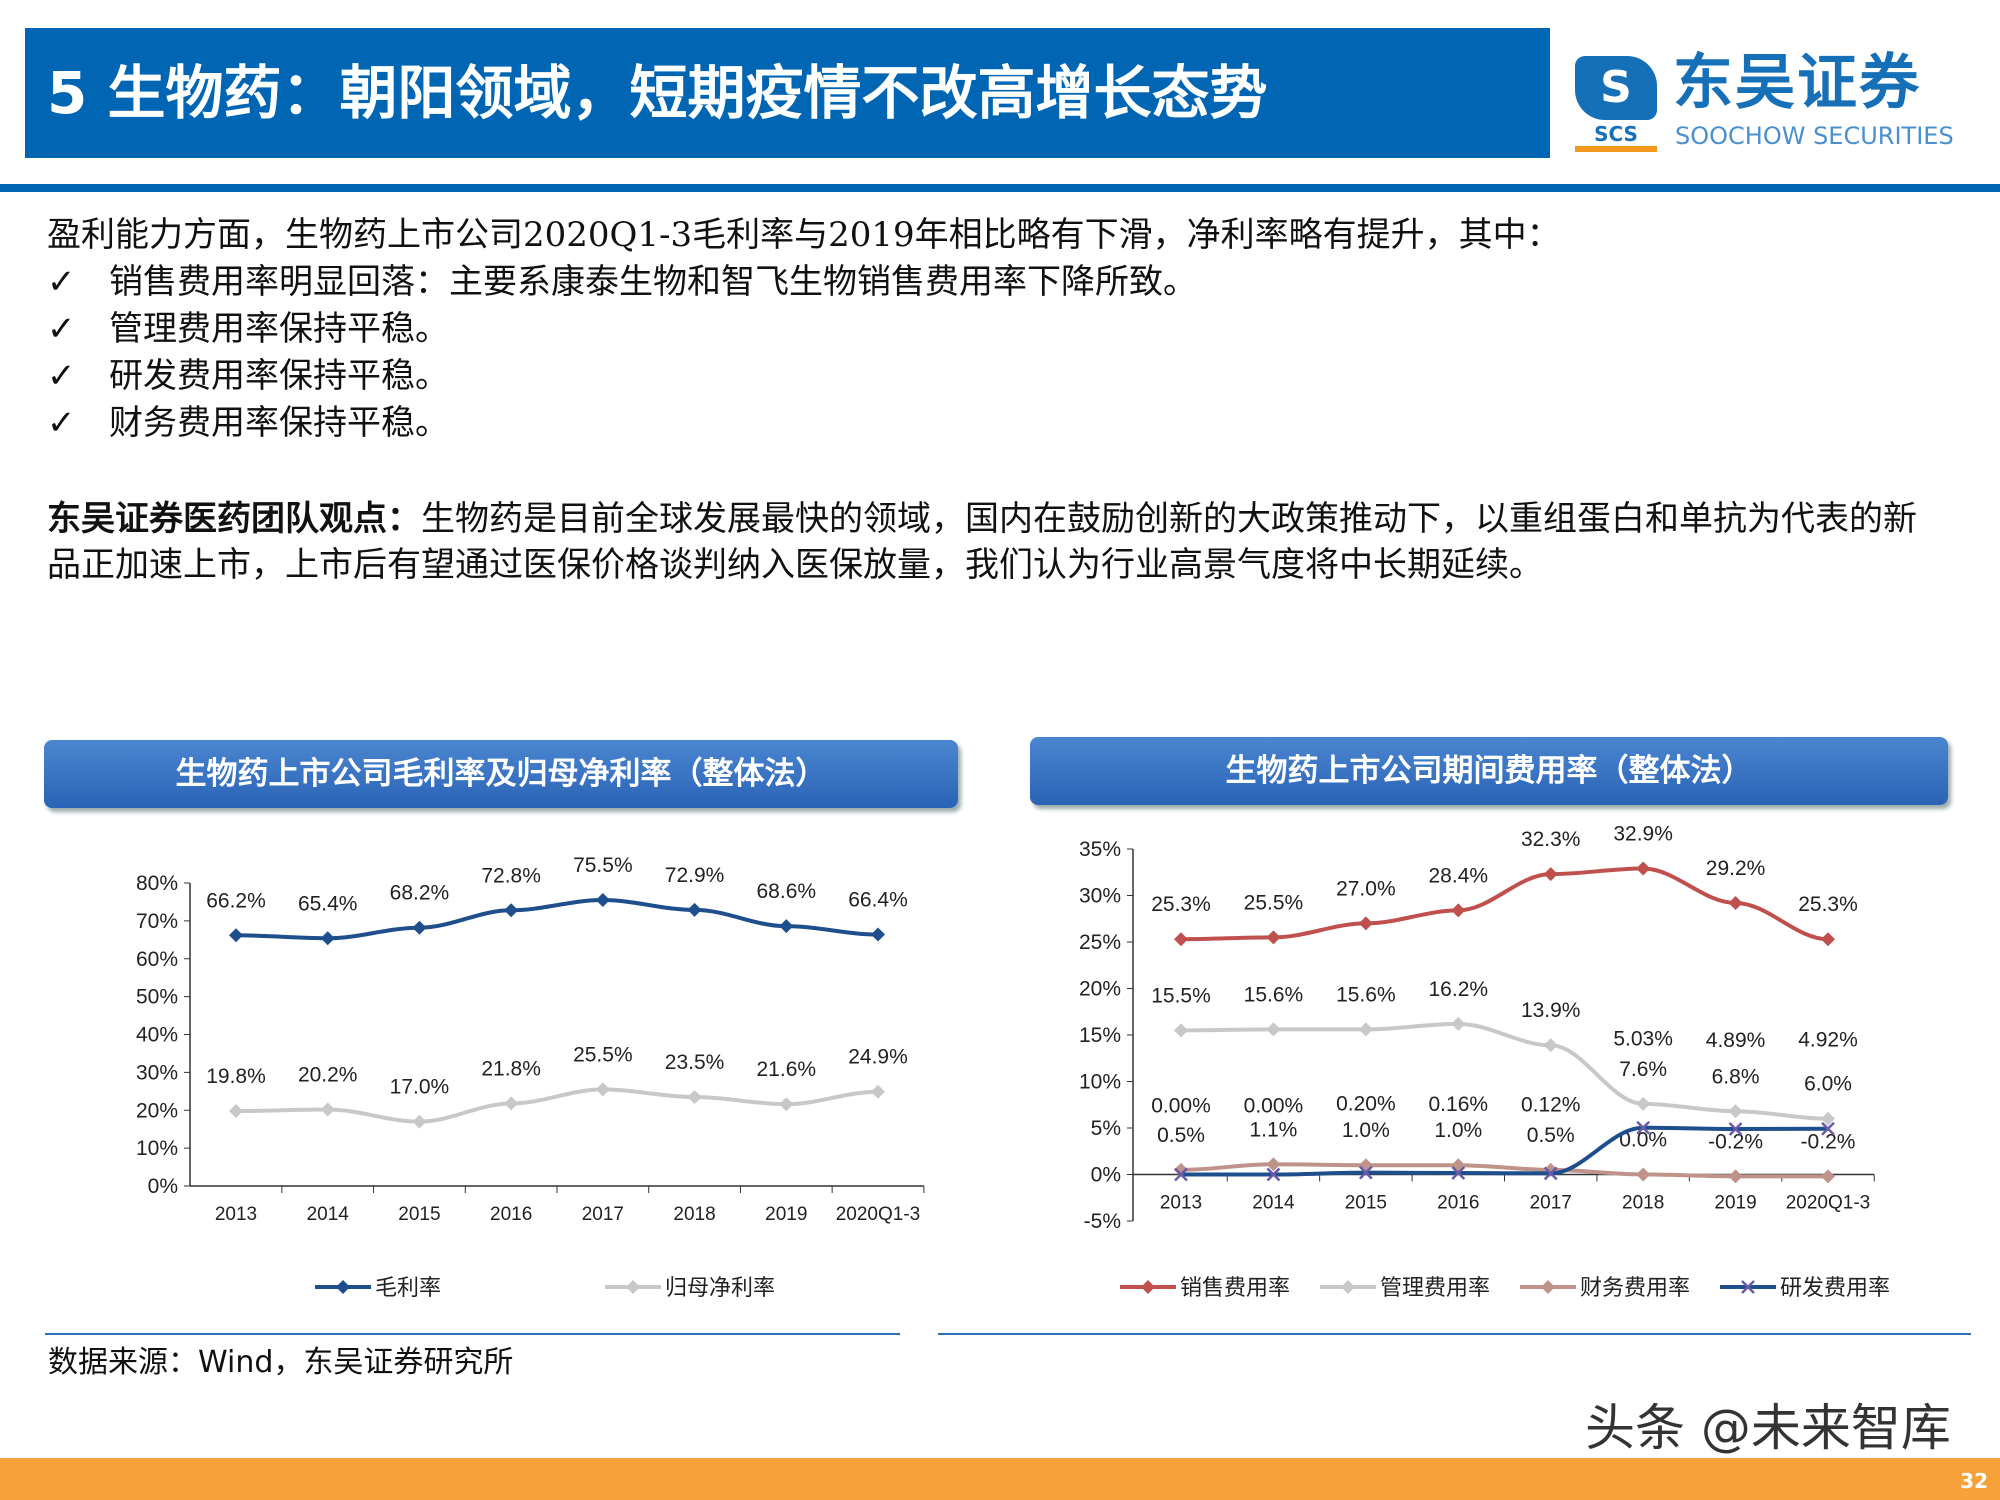  I want to click on bullet-text: 财务费用率保持平稳。, so click(279, 423).